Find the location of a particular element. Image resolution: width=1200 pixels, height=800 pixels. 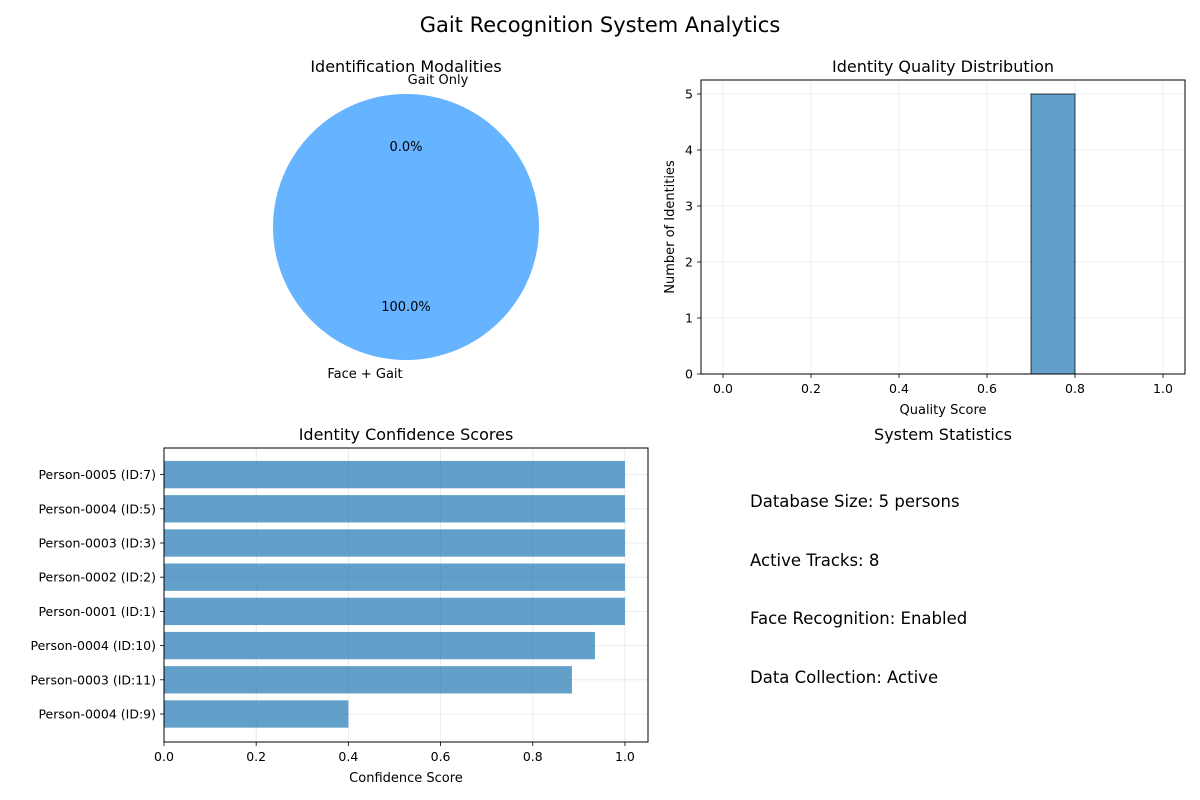

confidence-chart-title: Identity Confidence Scores is located at coordinates (406, 434).